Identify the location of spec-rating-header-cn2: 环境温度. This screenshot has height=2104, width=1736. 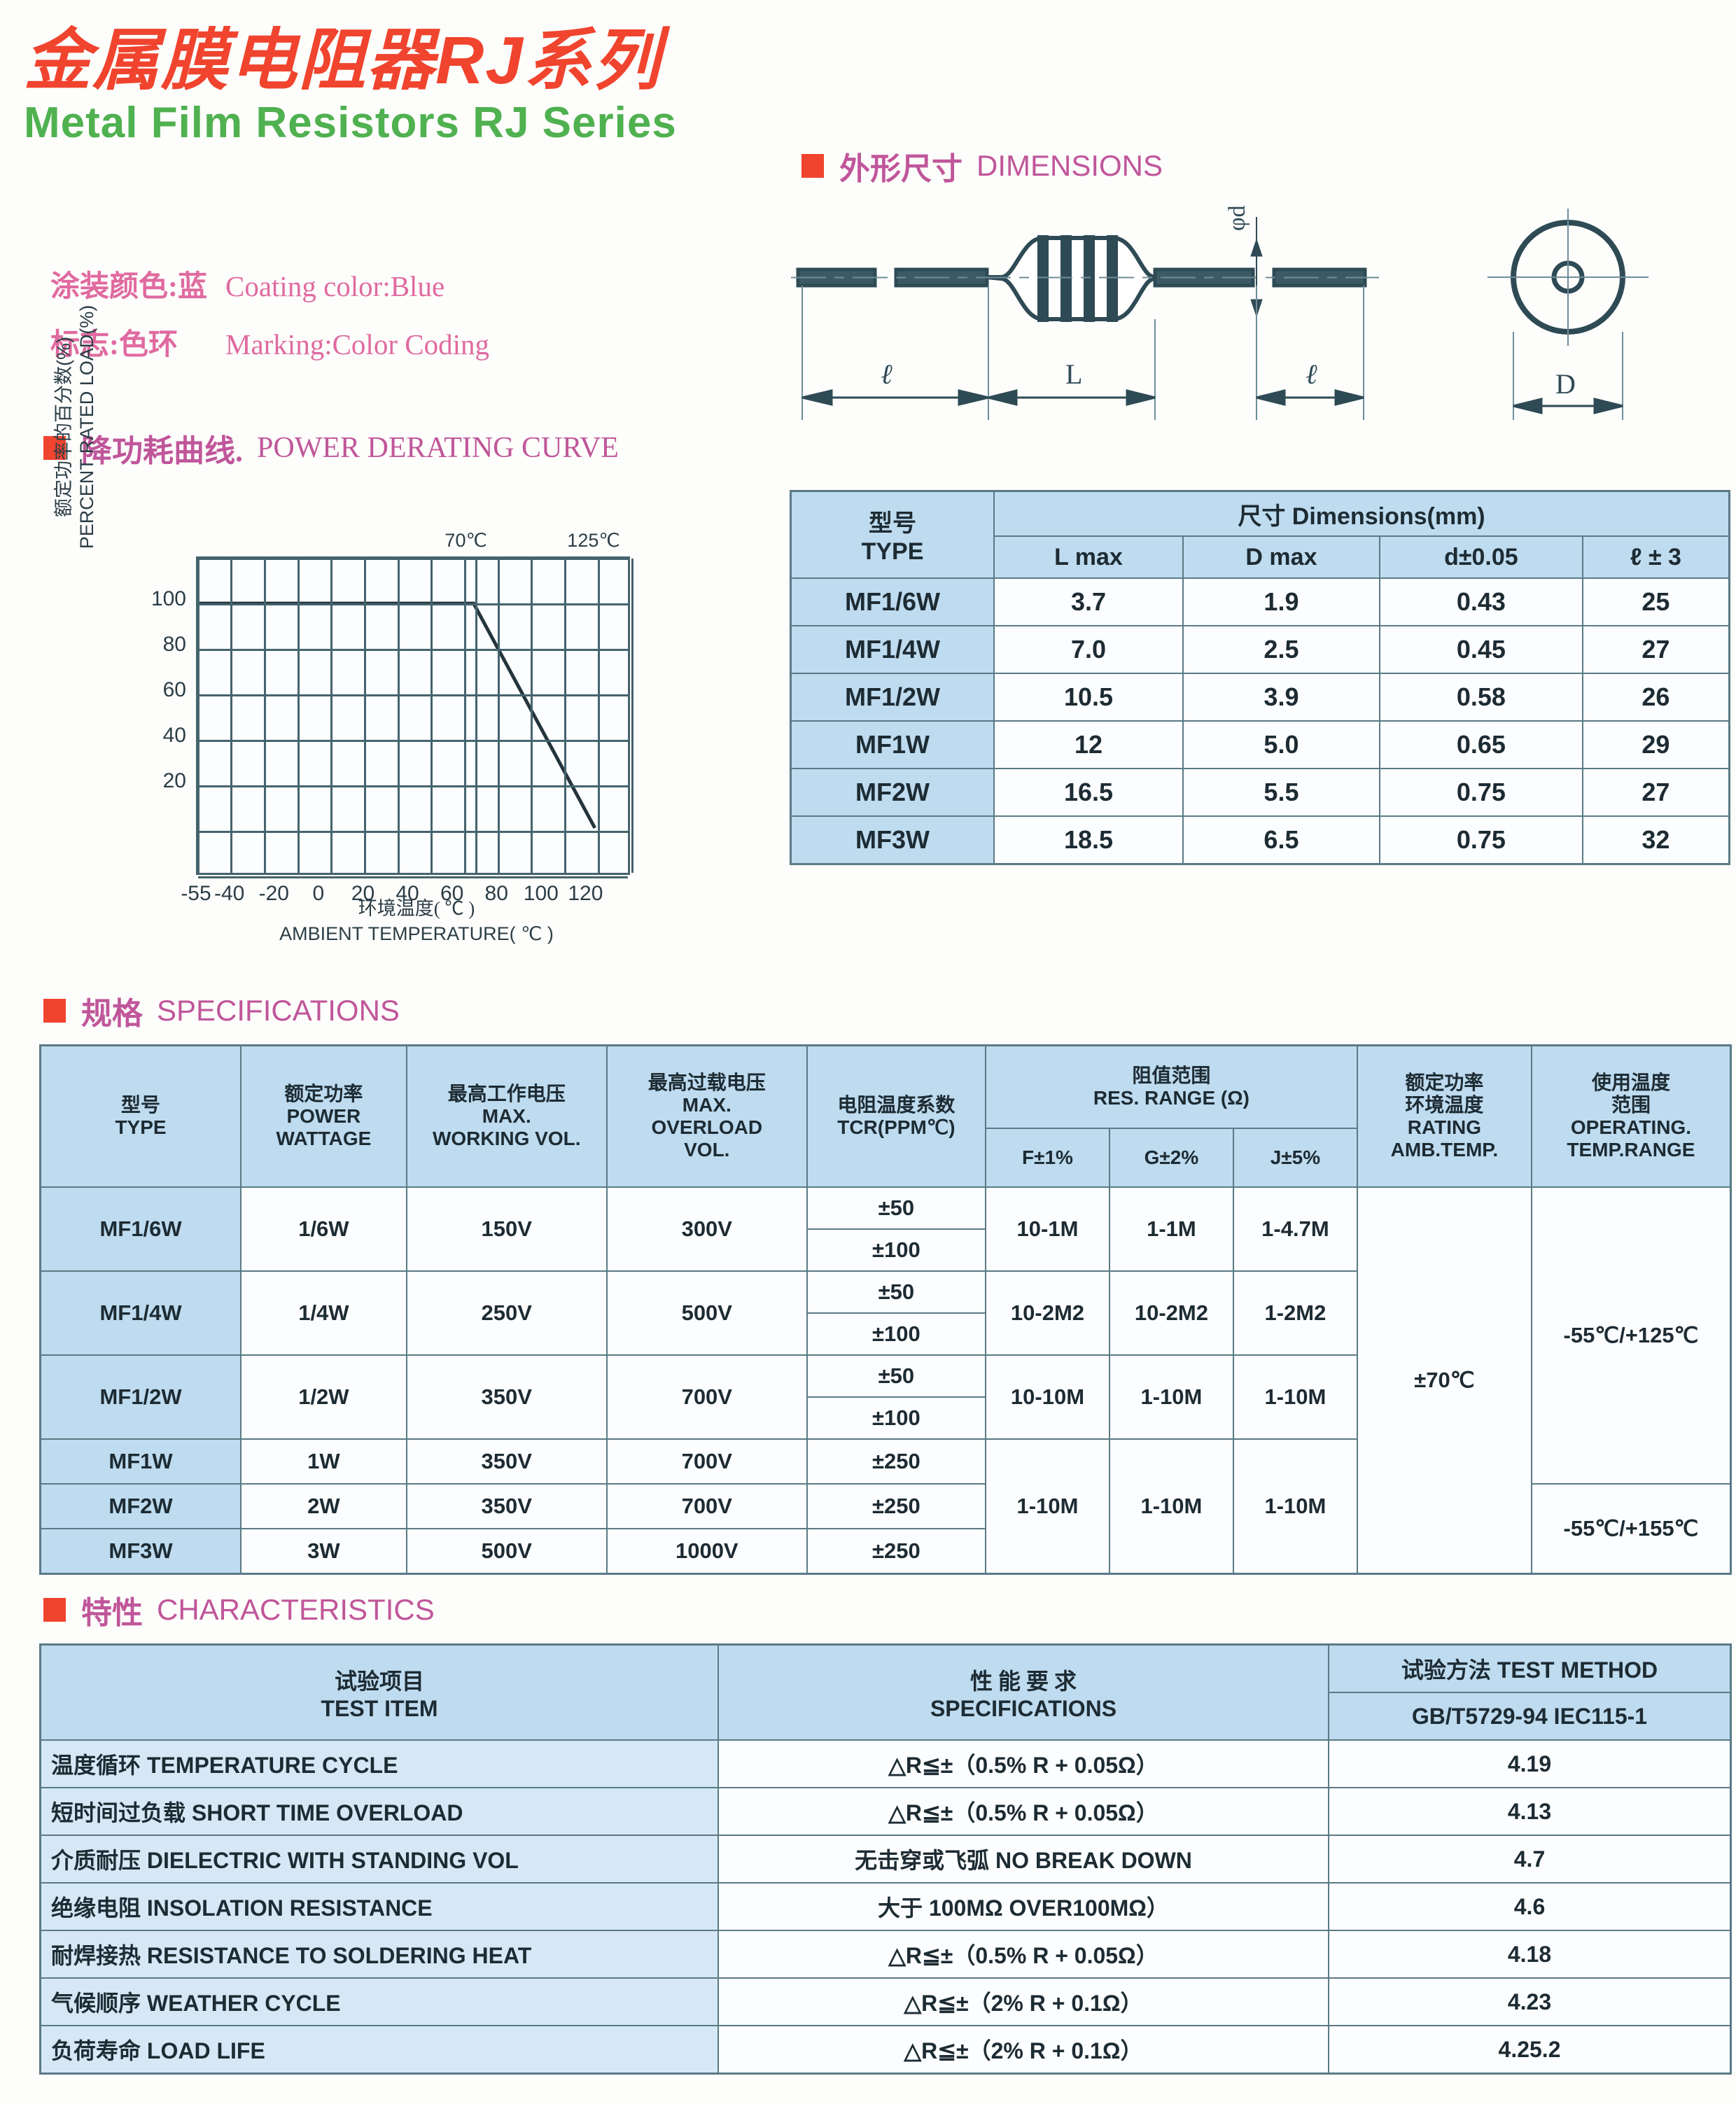
(1444, 1104).